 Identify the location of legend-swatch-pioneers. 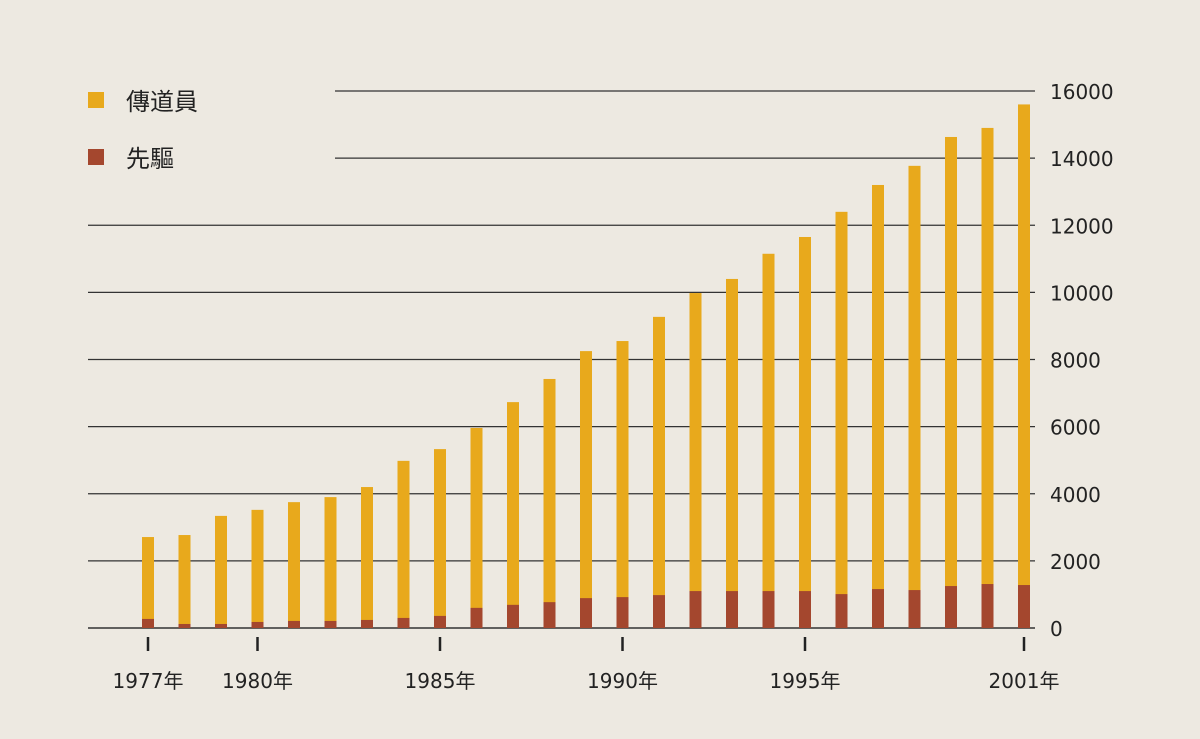
(96, 156).